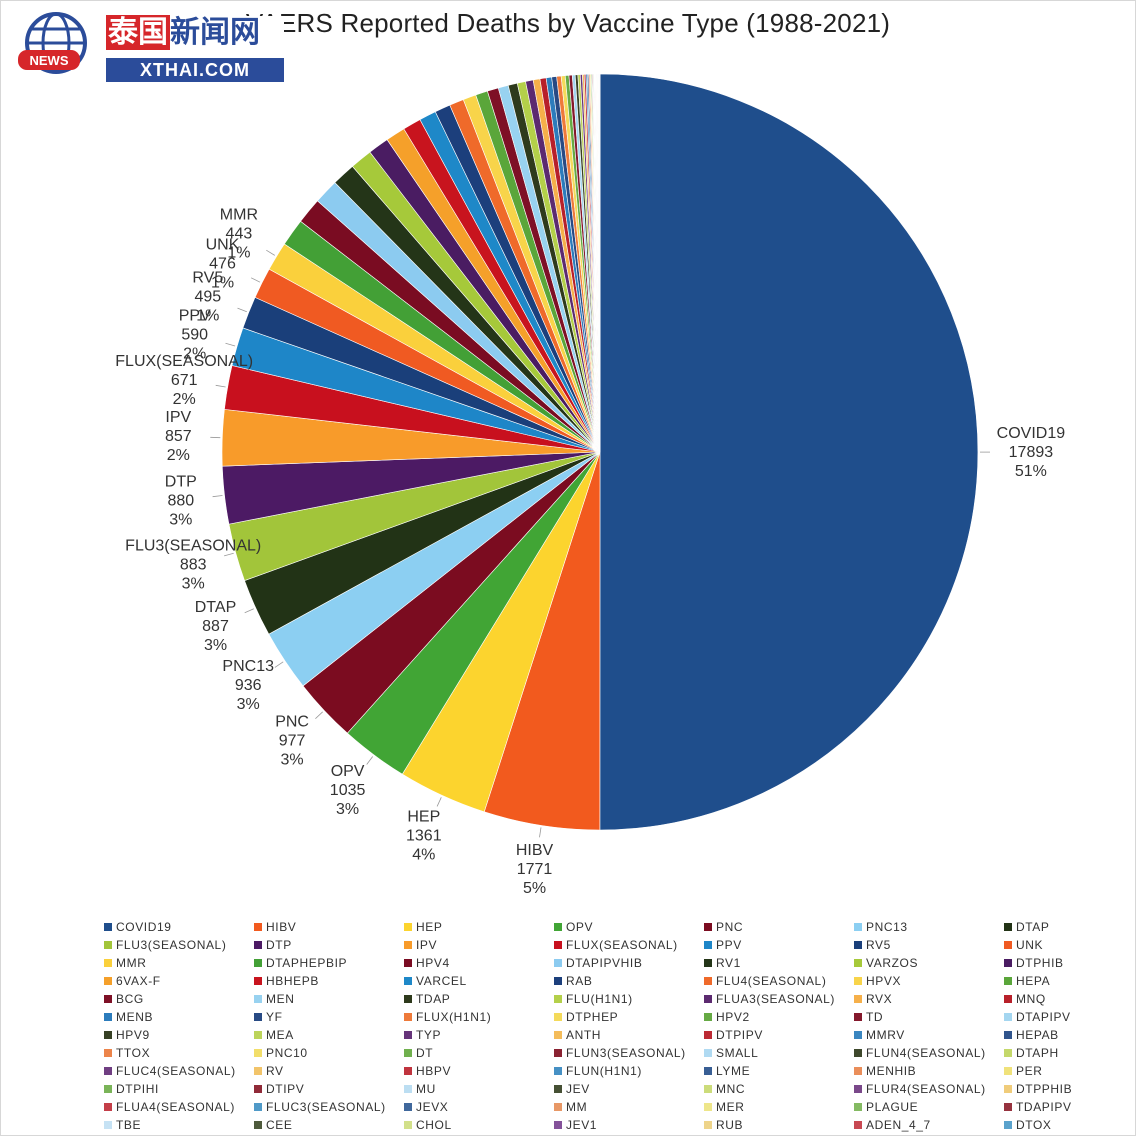  Describe the element at coordinates (178, 436) in the screenshot. I see `data-label-ipv: IPV 857 2%` at that location.